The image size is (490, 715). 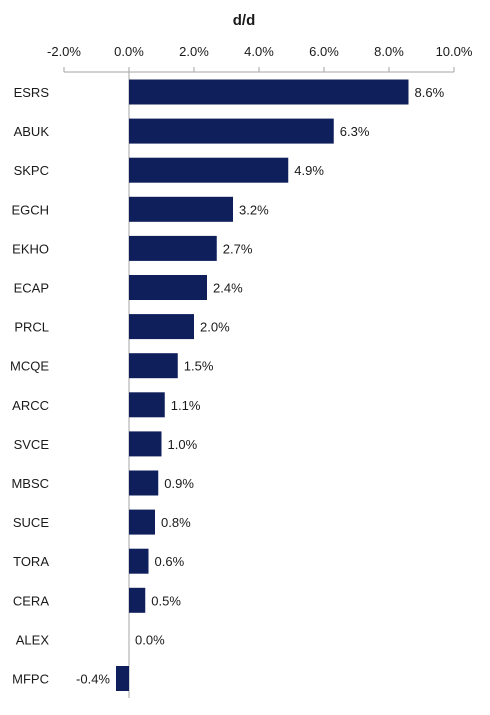 I want to click on value-label: 1.5%, so click(x=199, y=366).